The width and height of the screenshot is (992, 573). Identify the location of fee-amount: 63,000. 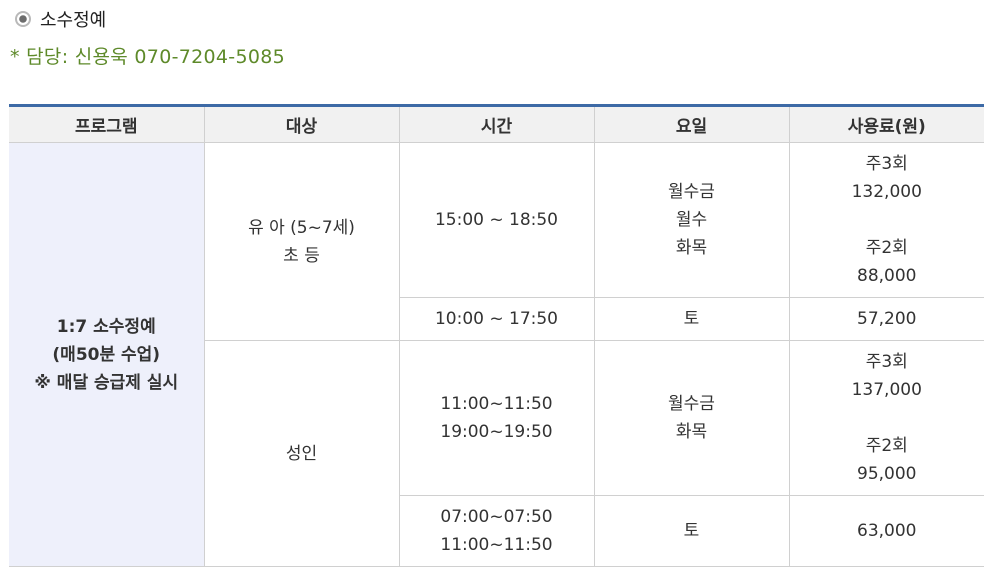
(887, 531).